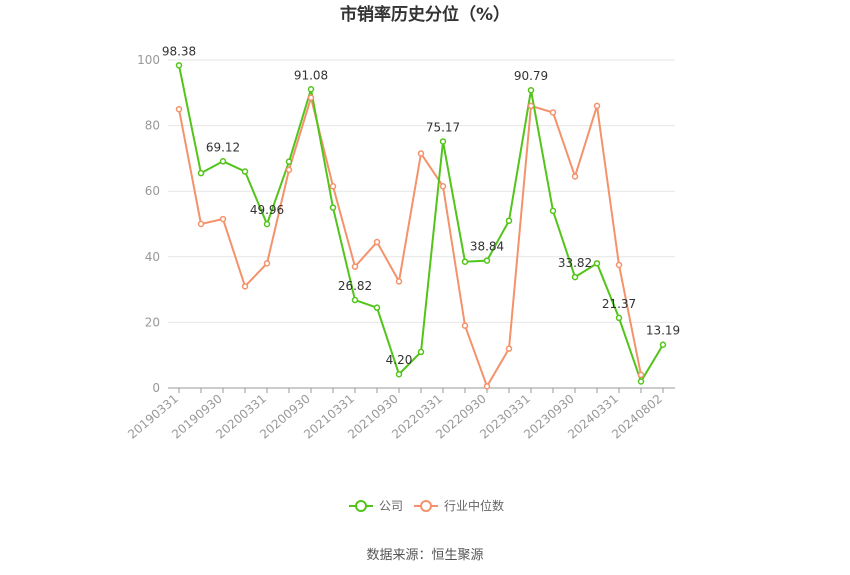 The image size is (850, 575). Describe the element at coordinates (355, 286) in the screenshot. I see `data-label: 26.82` at that location.